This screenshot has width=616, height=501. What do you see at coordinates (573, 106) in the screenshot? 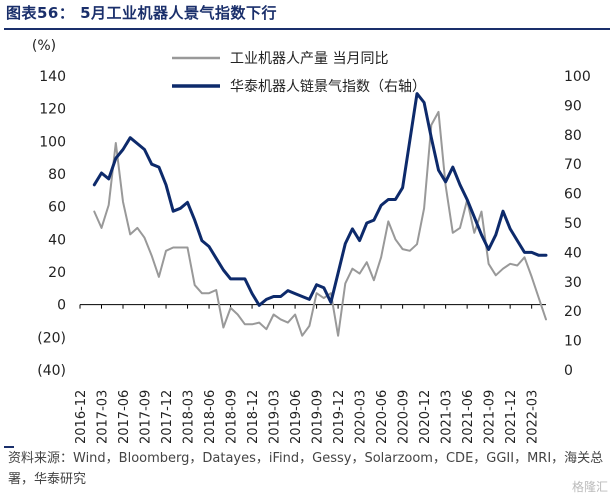
I see `right-tick-label: 90` at bounding box center [573, 106].